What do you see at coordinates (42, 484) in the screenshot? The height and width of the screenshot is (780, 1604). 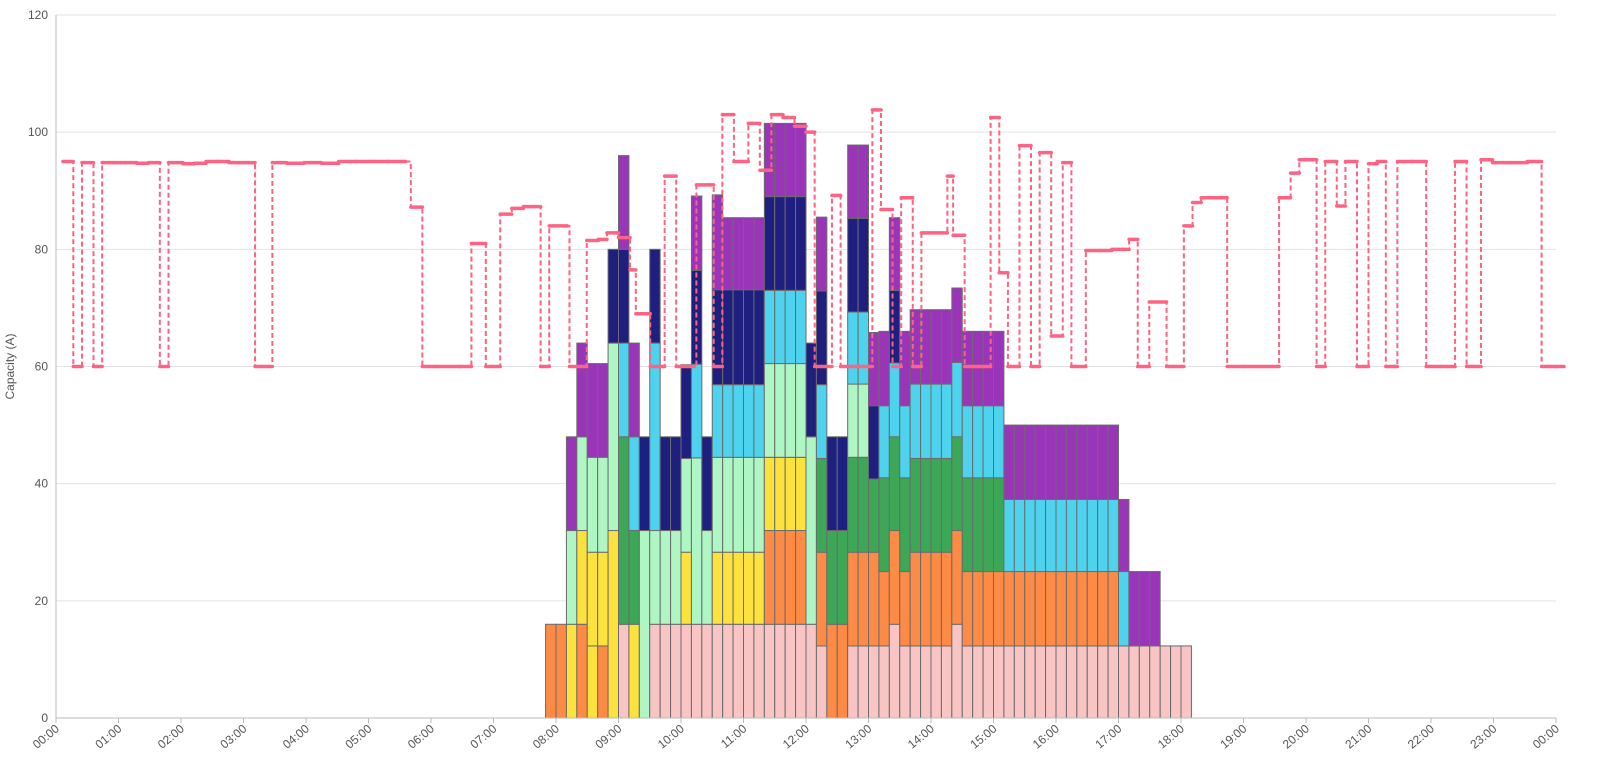 I see `y-tick-label: 40` at bounding box center [42, 484].